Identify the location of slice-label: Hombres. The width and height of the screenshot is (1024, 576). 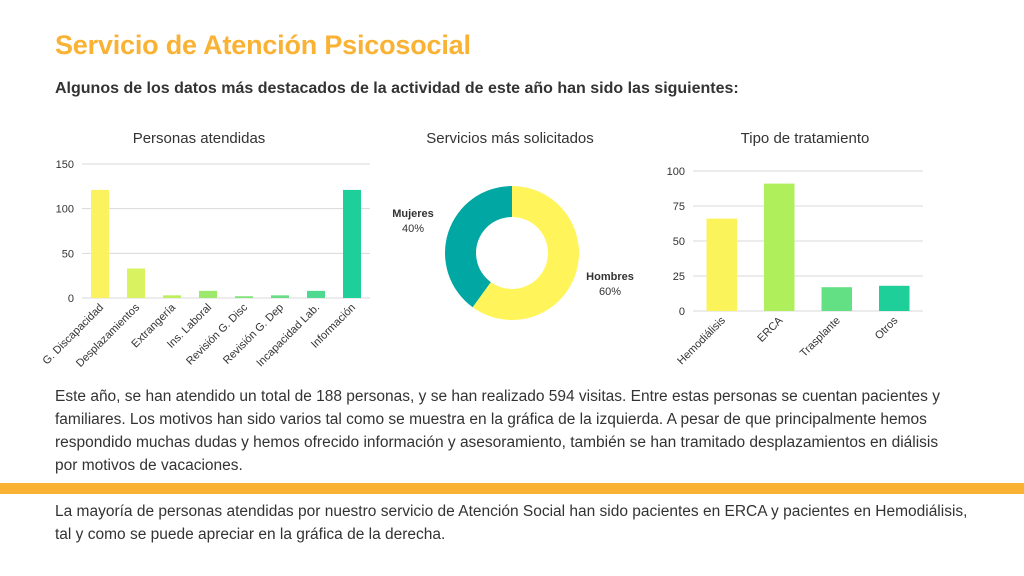
(610, 277).